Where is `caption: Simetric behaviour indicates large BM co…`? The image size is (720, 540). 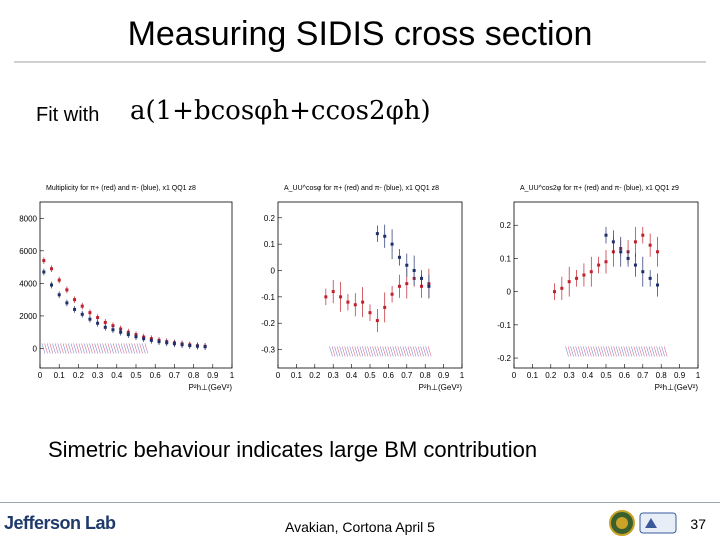
caption: Simetric behaviour indicates large BM co… is located at coordinates (293, 449).